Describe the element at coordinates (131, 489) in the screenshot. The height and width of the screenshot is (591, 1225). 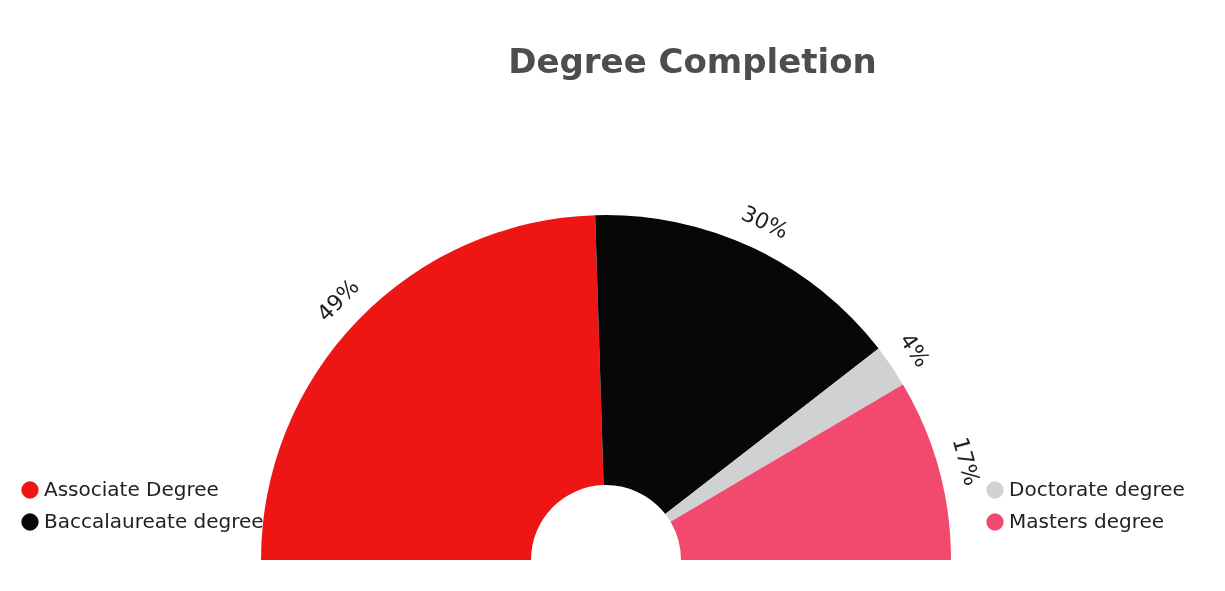
I see `legend-label: Associate Degree` at that location.